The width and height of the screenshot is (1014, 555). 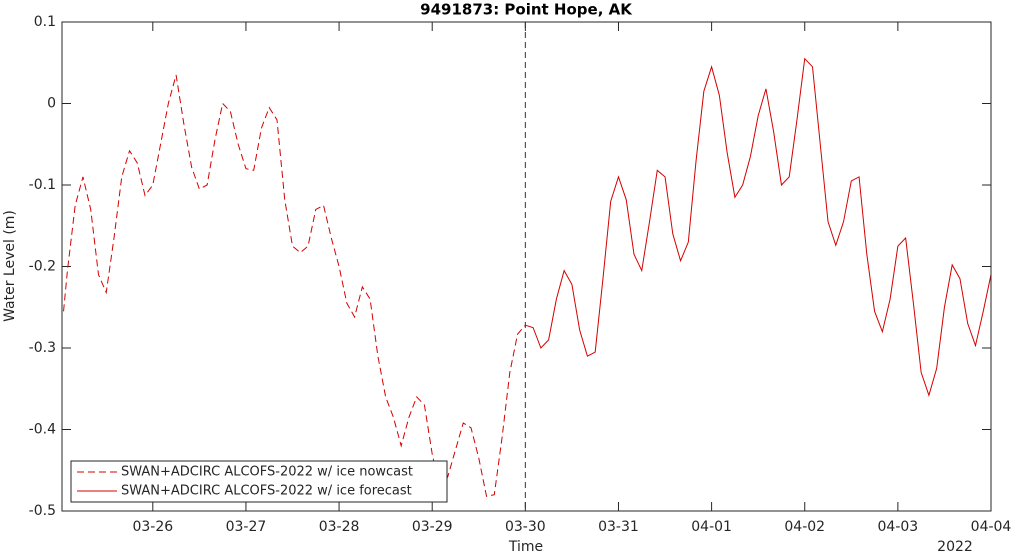 I want to click on x-tick-label: 04-04, so click(x=991, y=527).